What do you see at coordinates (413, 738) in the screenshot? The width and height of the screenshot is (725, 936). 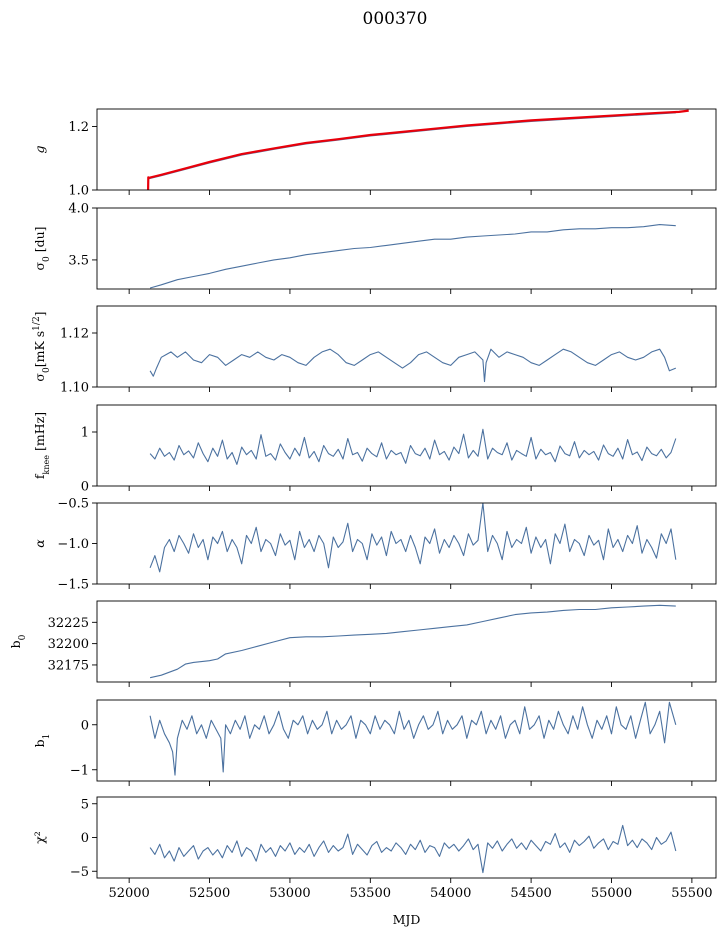 I see `b1-series-blue-line` at bounding box center [413, 738].